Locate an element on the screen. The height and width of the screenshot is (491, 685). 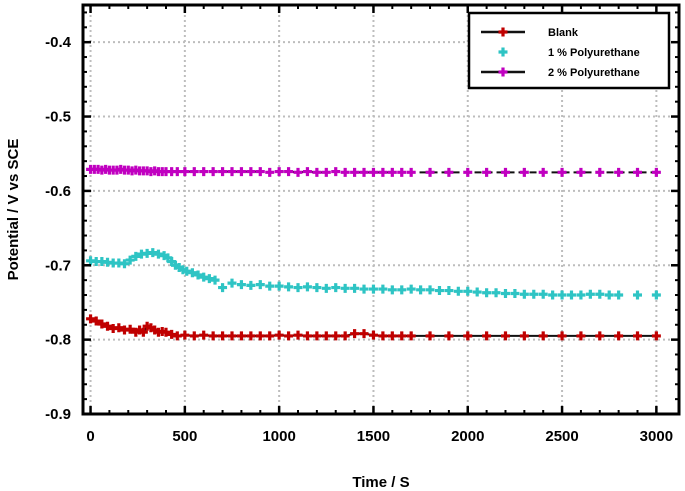
x-tick-label: 2000 is located at coordinates (467, 436).